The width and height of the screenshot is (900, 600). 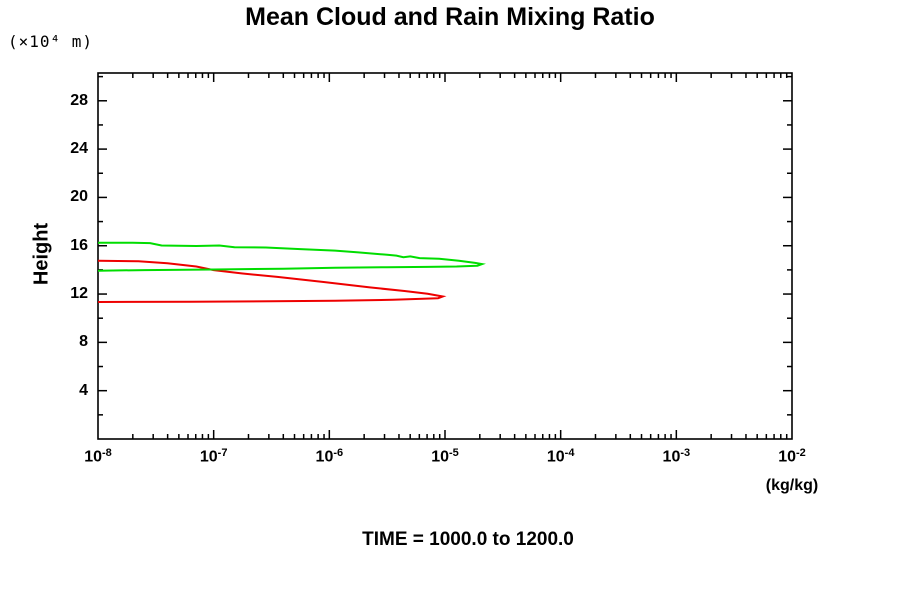 What do you see at coordinates (41, 254) in the screenshot?
I see `y-axis-title: Height` at bounding box center [41, 254].